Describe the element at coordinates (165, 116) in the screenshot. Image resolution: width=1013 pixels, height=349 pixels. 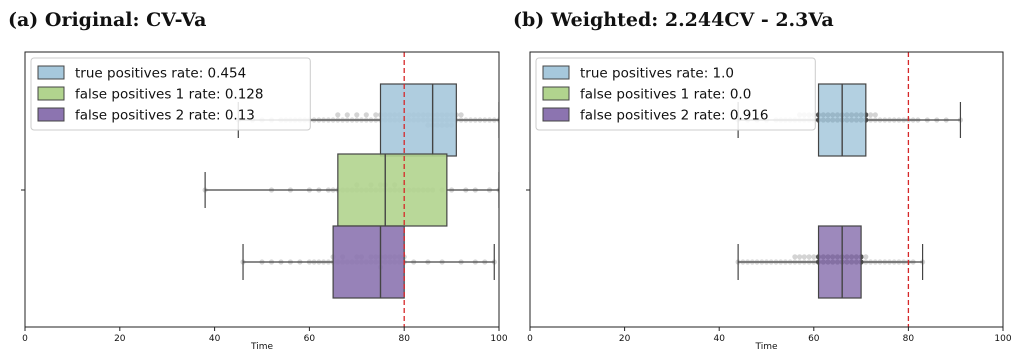
I see `legend-entry: false positives 2 rate: 0.13` at that location.